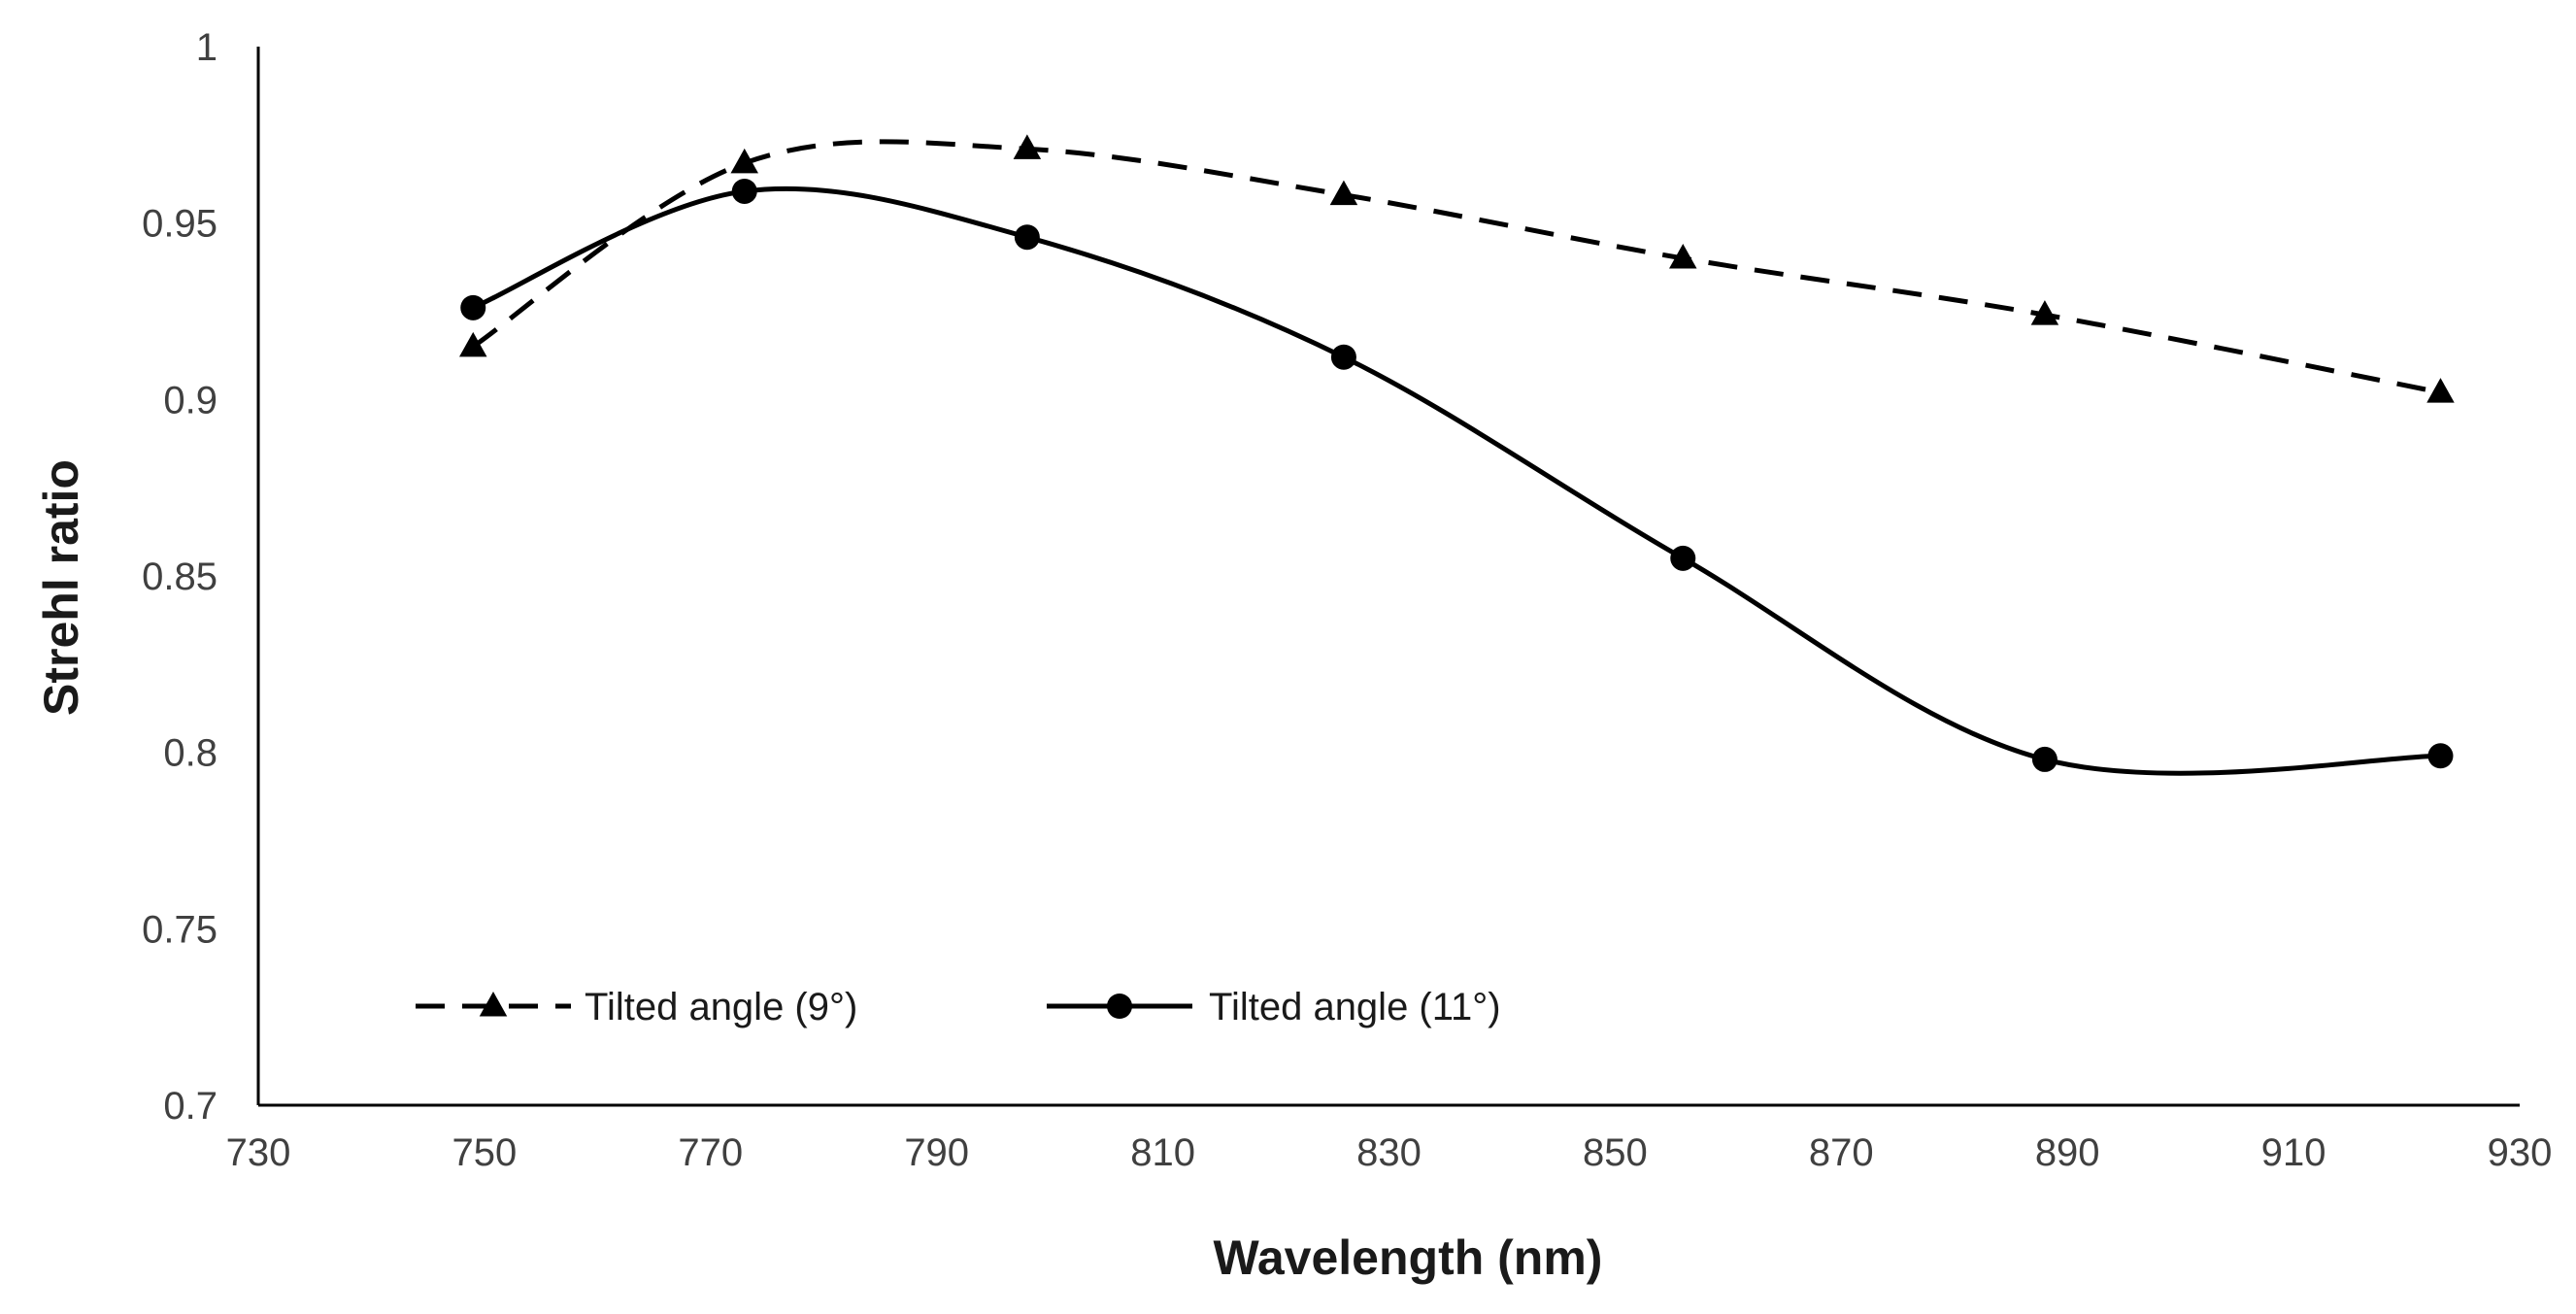 The image size is (2576, 1314). What do you see at coordinates (190, 1106) in the screenshot?
I see `y-tick-label: 0.7` at bounding box center [190, 1106].